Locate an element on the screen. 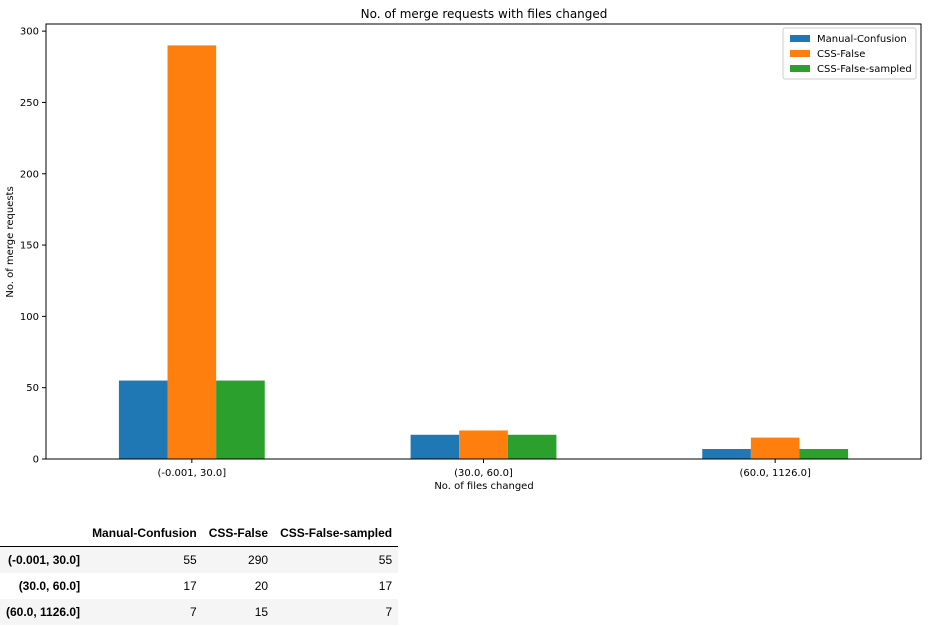 Image resolution: width=940 pixels, height=627 pixels. row-label: (-0.001, 30.0] is located at coordinates (44, 560).